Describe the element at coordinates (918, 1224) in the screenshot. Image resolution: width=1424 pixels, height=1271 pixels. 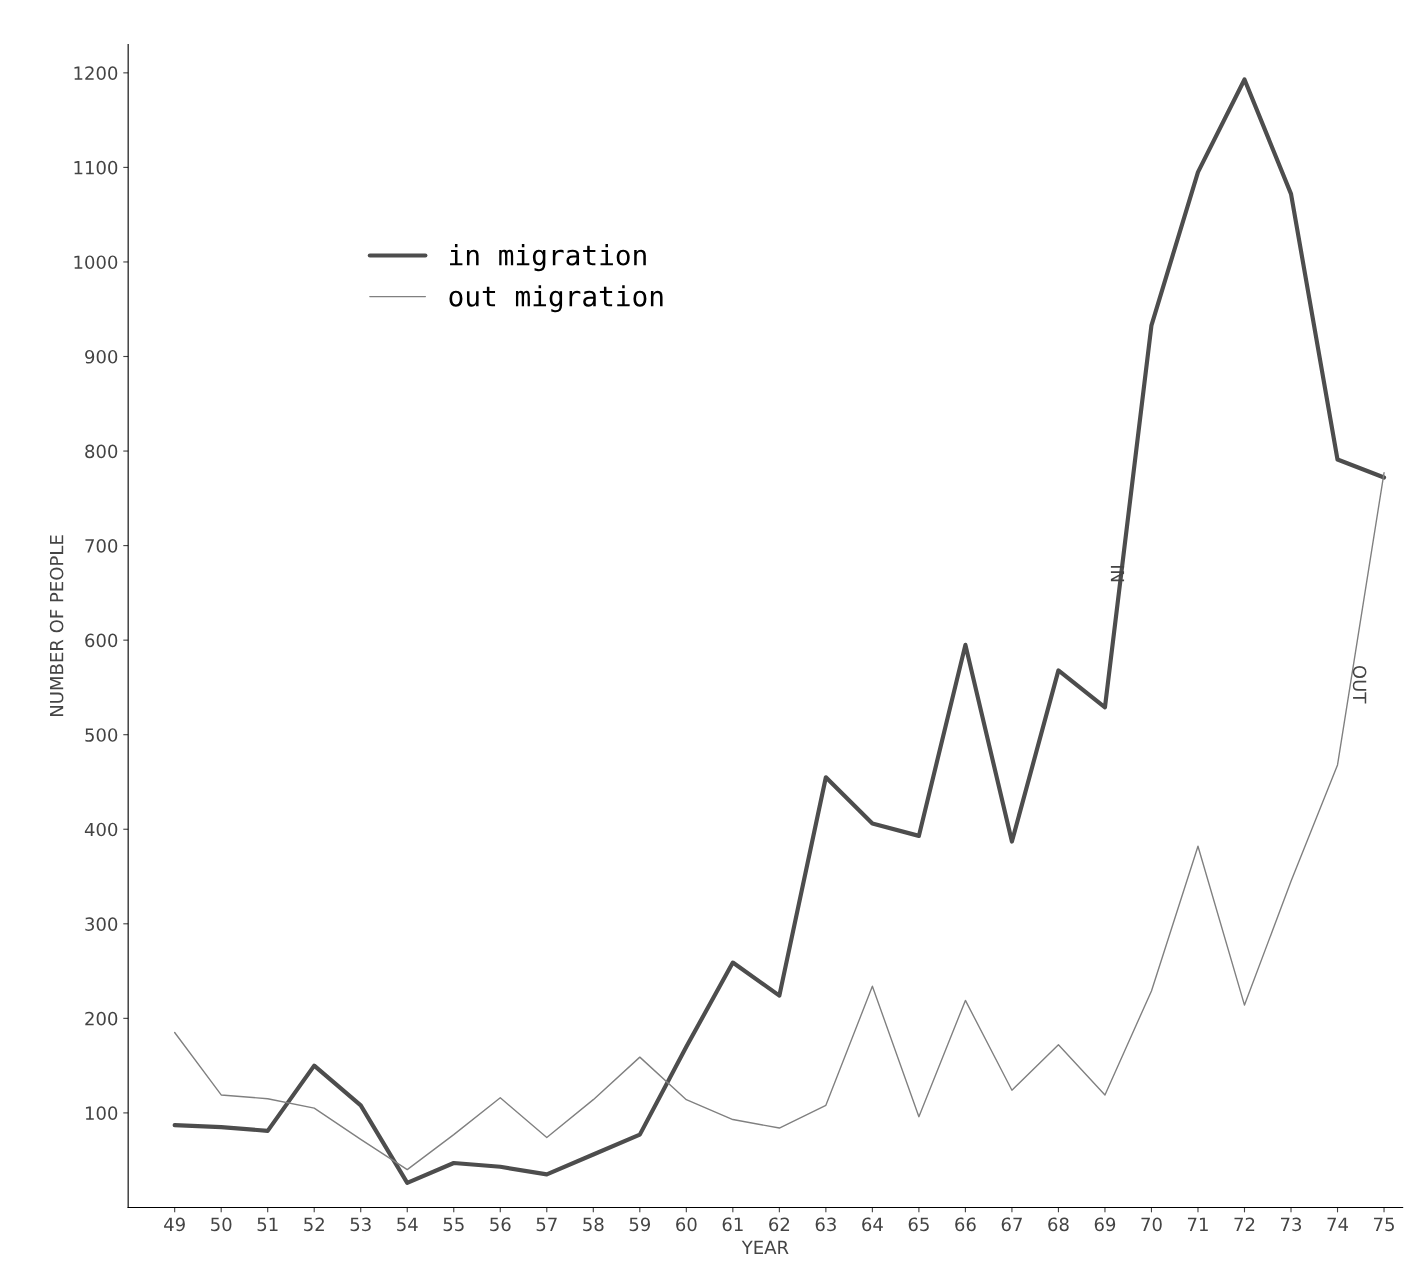
I see `x-tick-label: 65` at that location.